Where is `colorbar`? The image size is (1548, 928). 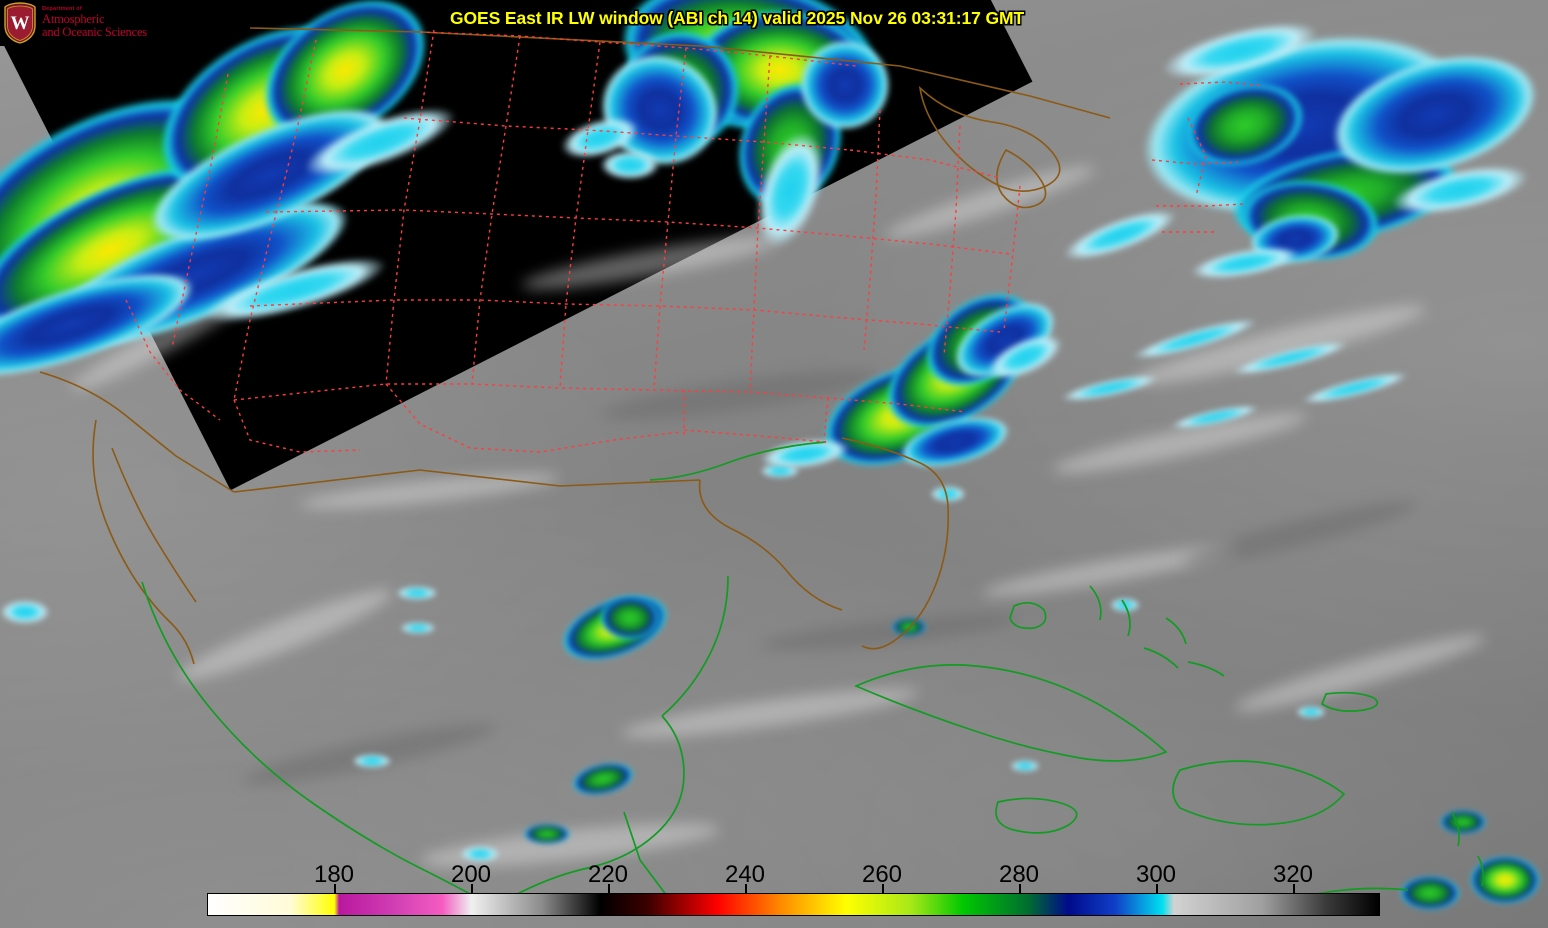
colorbar is located at coordinates (793, 904).